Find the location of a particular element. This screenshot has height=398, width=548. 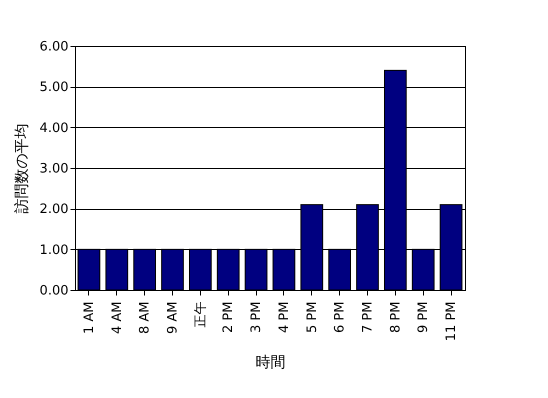

x-tick-label: 1 AM is located at coordinates (89, 318).